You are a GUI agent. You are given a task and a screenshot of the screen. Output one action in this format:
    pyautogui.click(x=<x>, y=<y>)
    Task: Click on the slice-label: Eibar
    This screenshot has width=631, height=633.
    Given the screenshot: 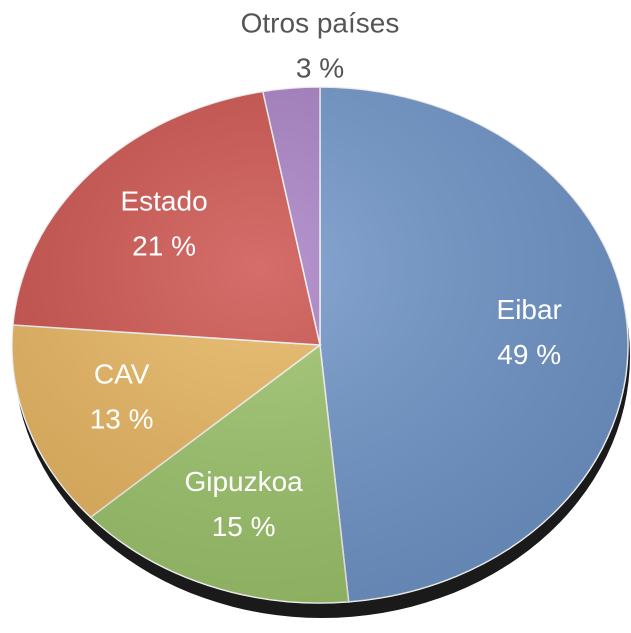 What is the action you would take?
    pyautogui.click(x=529, y=309)
    